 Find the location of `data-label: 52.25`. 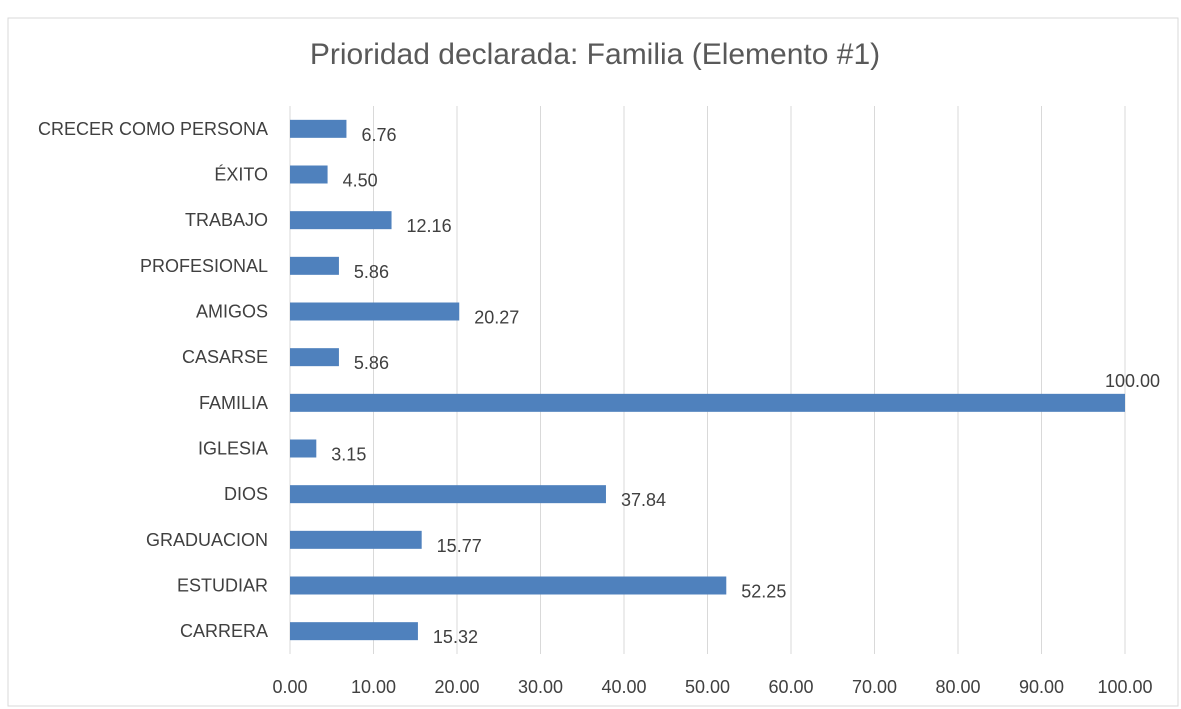

data-label: 52.25 is located at coordinates (763, 592).